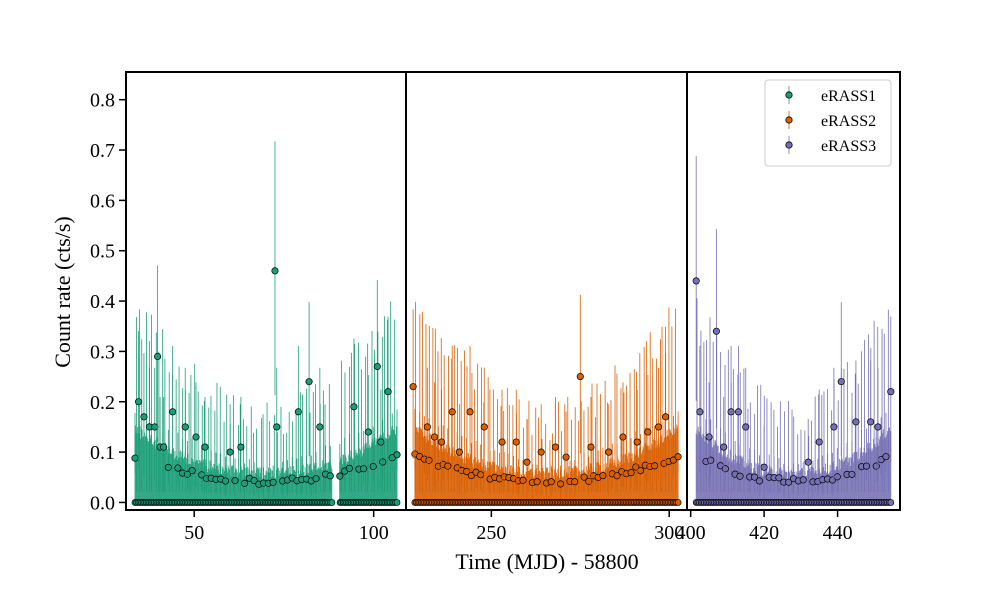  What do you see at coordinates (102, 252) in the screenshot?
I see `y-tick-label: 0.5` at bounding box center [102, 252].